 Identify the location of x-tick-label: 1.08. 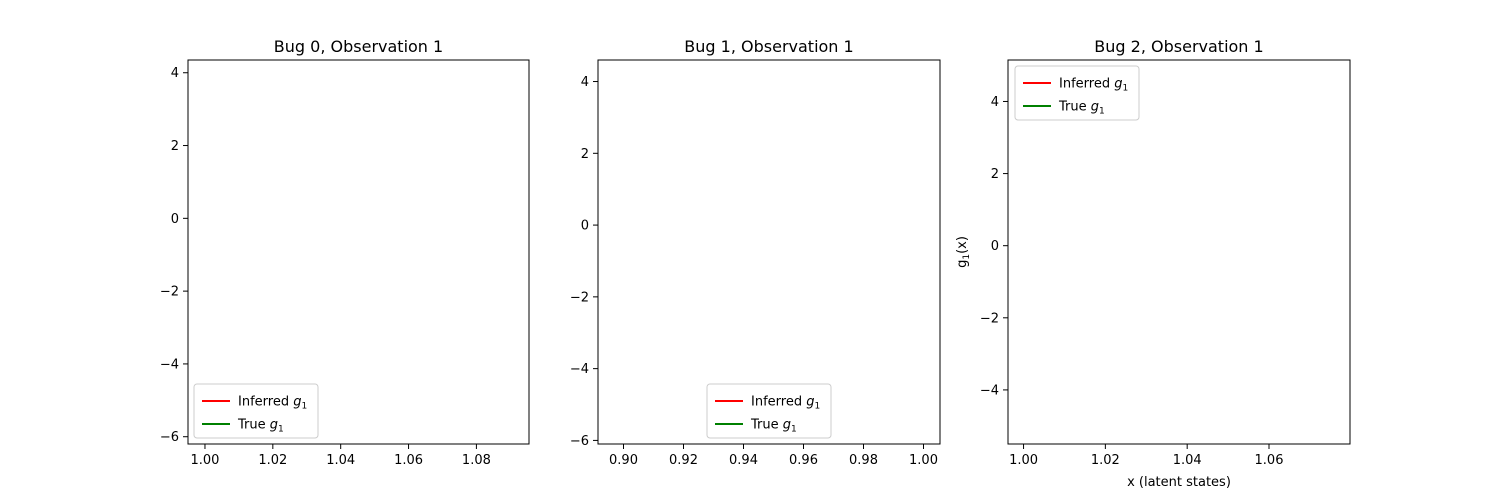
(476, 460).